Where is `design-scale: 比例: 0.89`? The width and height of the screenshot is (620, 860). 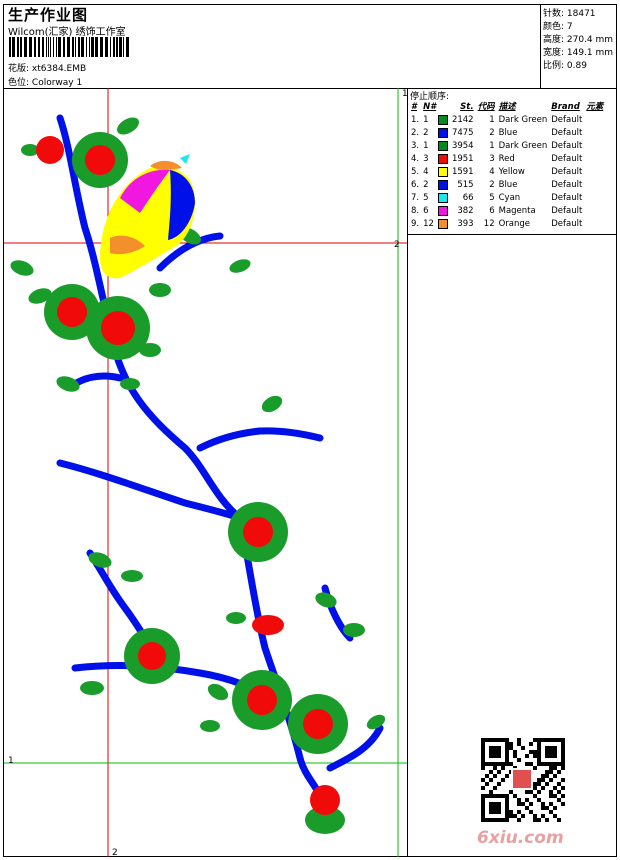
design-scale: 比例: 0.89 is located at coordinates (565, 66).